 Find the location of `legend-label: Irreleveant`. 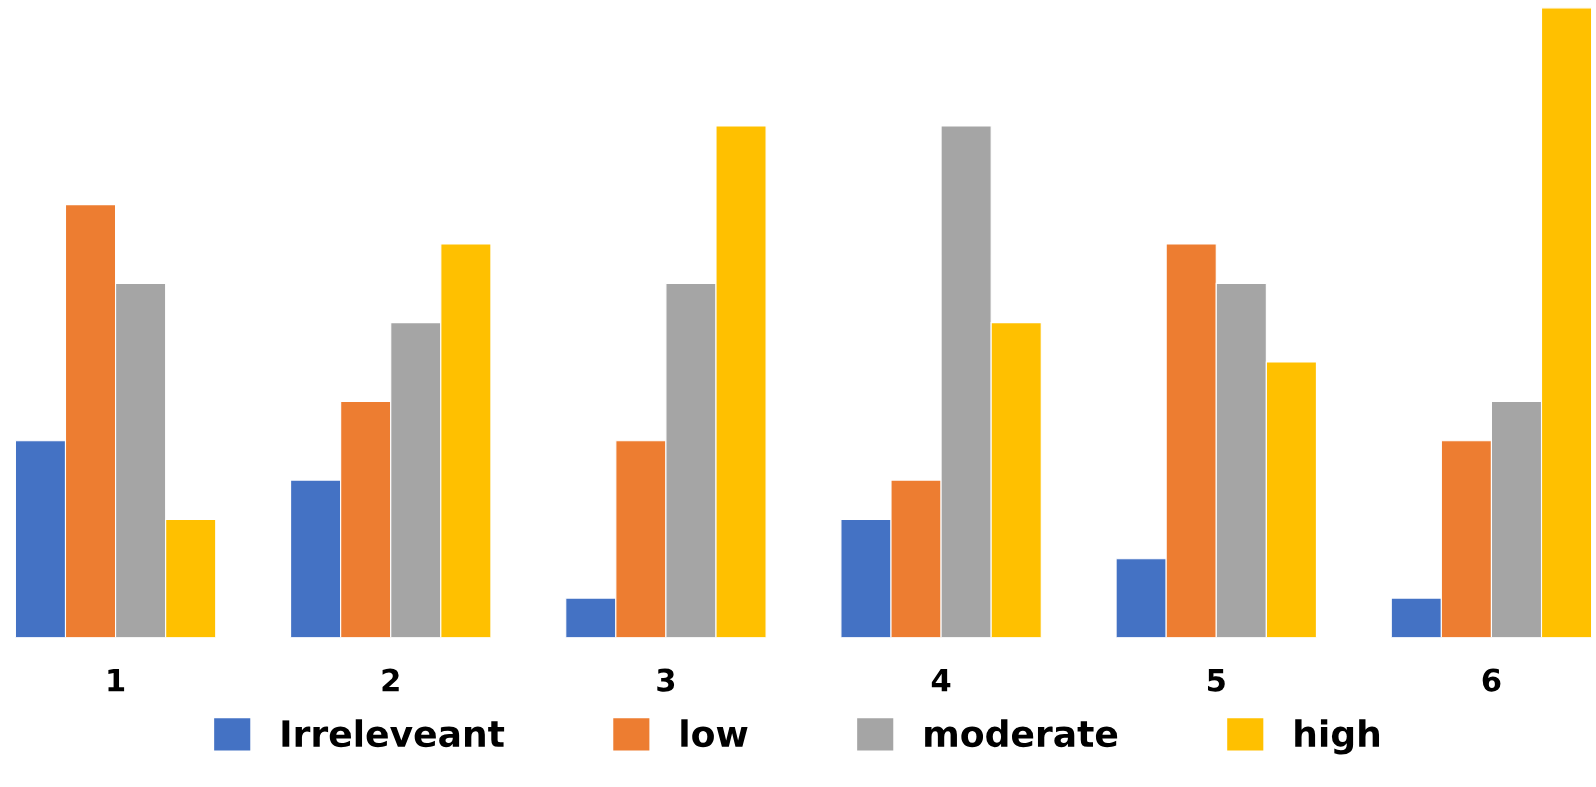

legend-label: Irreleveant is located at coordinates (393, 733).